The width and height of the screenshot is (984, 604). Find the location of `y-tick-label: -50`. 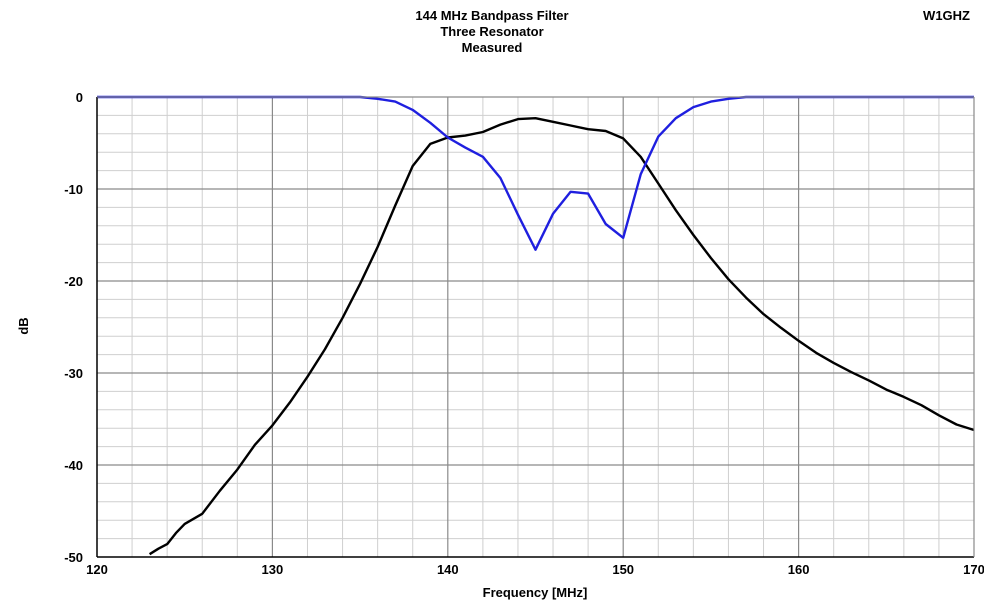

y-tick-label: -50 is located at coordinates (73, 557).